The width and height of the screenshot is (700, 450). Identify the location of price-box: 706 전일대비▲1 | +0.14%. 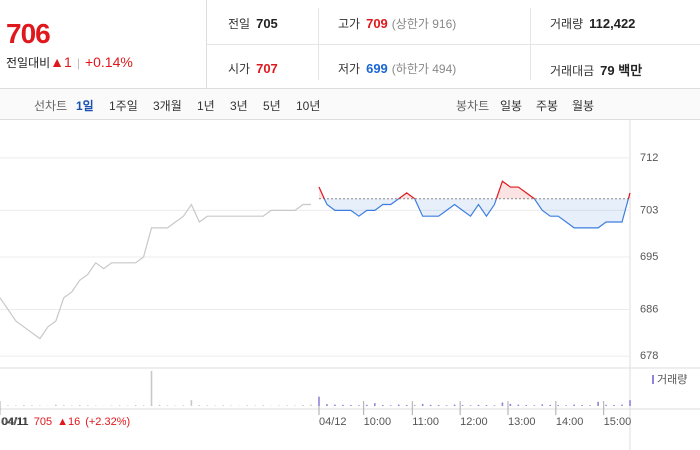
(103, 44).